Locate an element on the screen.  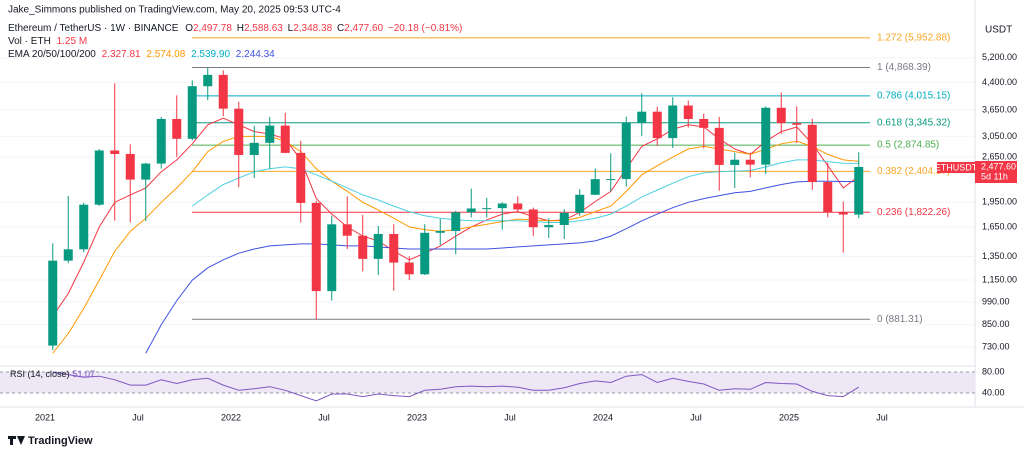
y-tick-label: 1,650.00 is located at coordinates (999, 226).